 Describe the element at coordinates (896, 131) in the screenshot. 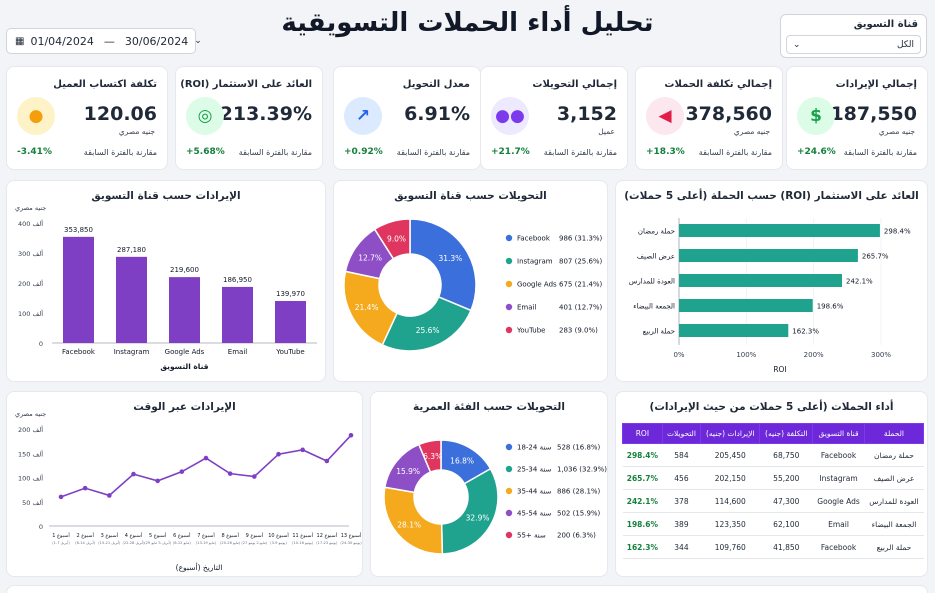

I see `kpi-unit: جنيه مصري` at that location.